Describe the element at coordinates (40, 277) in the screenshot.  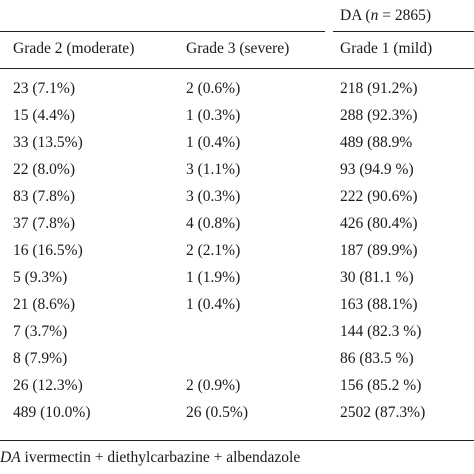
I see `table-cell: 5 (9.3%)` at that location.